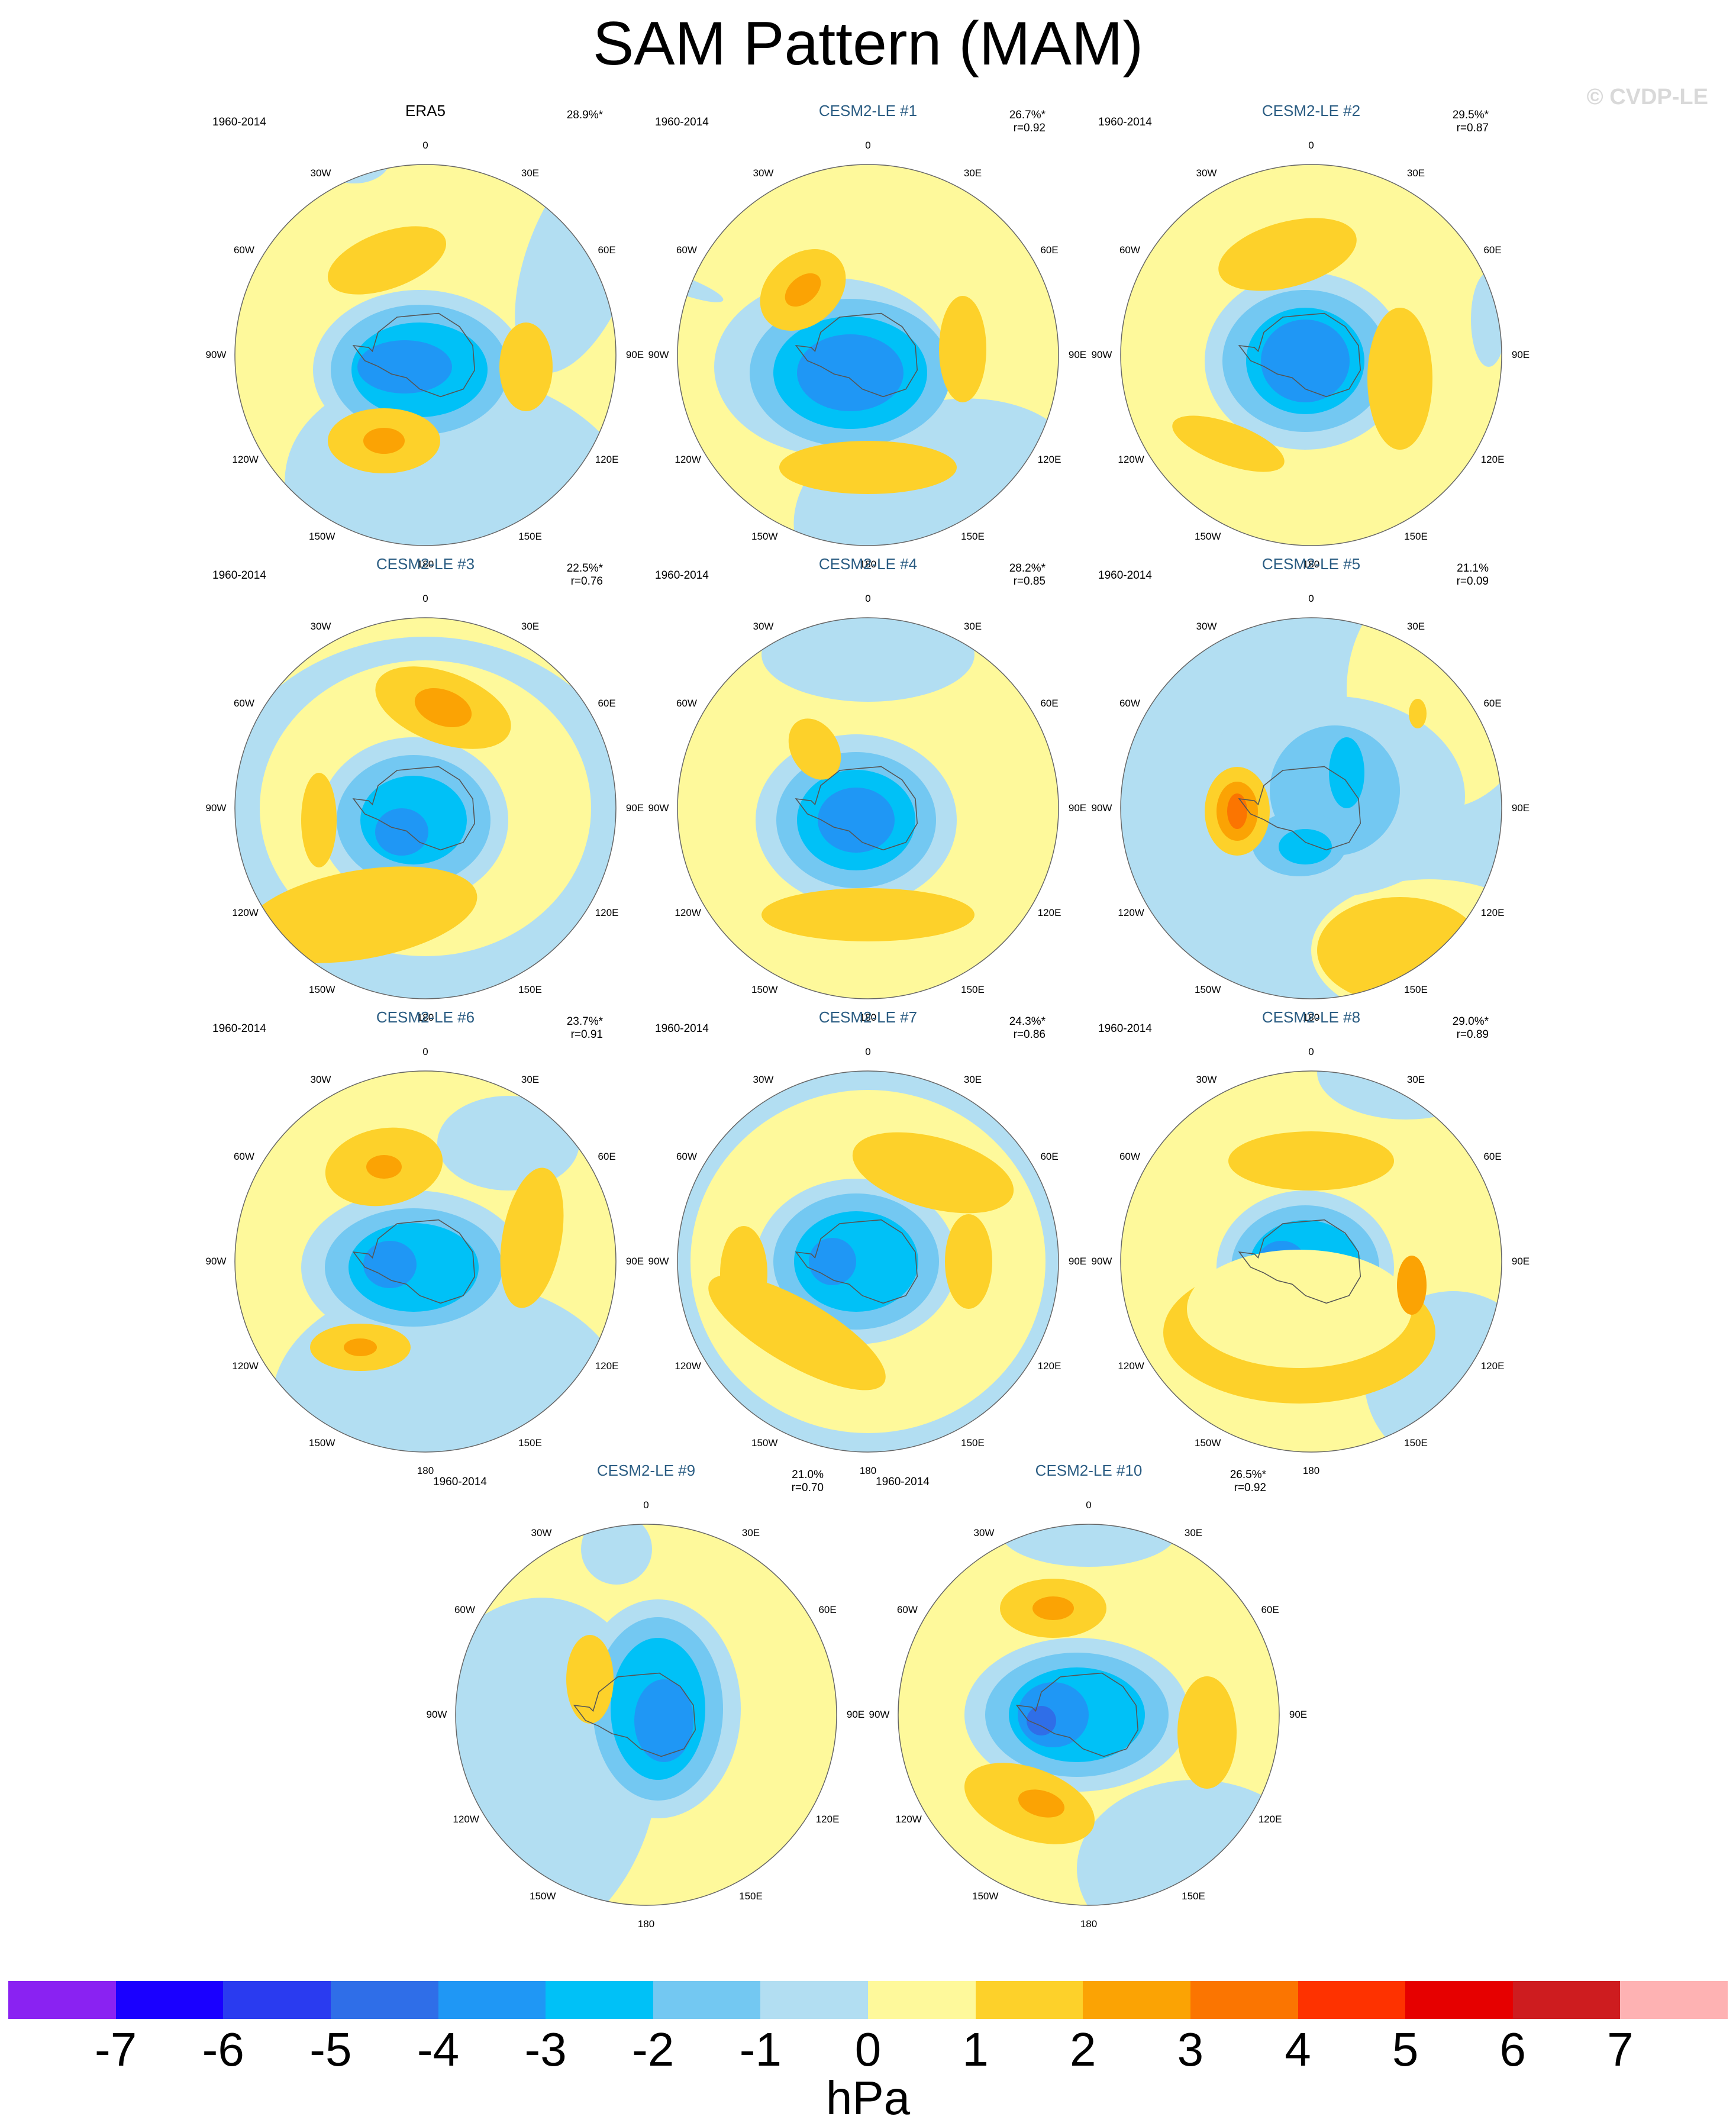 The height and width of the screenshot is (2126, 1736). Describe the element at coordinates (545, 2049) in the screenshot. I see `colorbar-tick-label: -3` at that location.